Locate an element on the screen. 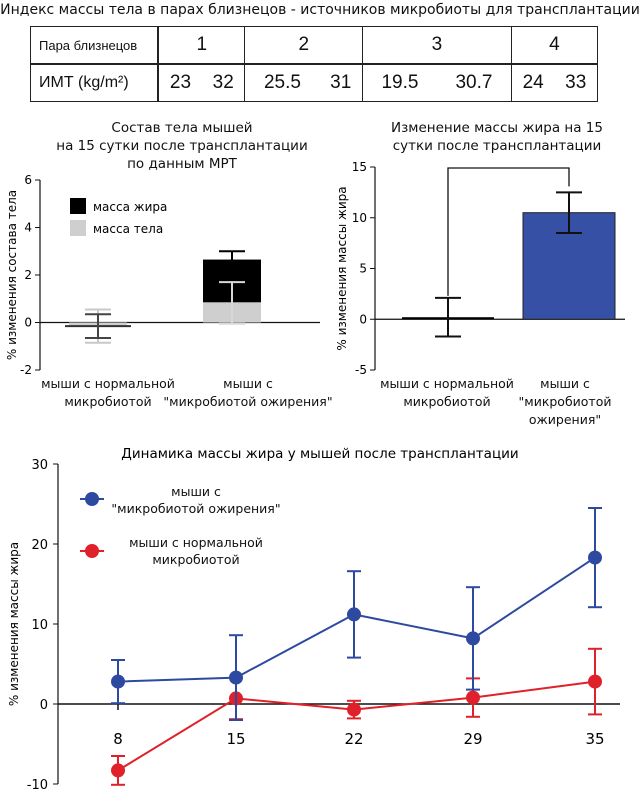 Image resolution: width=640 pixels, height=800 pixels. chart3-legend-label: мыши с is located at coordinates (196, 491).